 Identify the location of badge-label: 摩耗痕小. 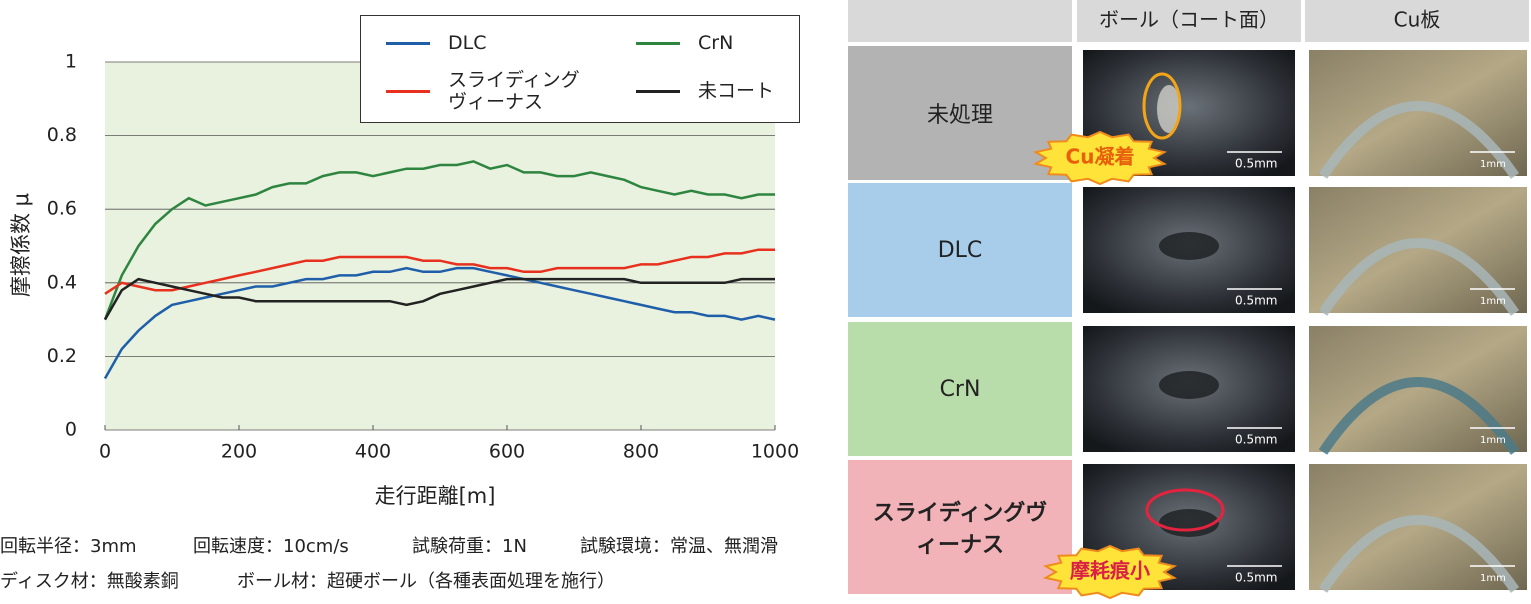
(1110, 571).